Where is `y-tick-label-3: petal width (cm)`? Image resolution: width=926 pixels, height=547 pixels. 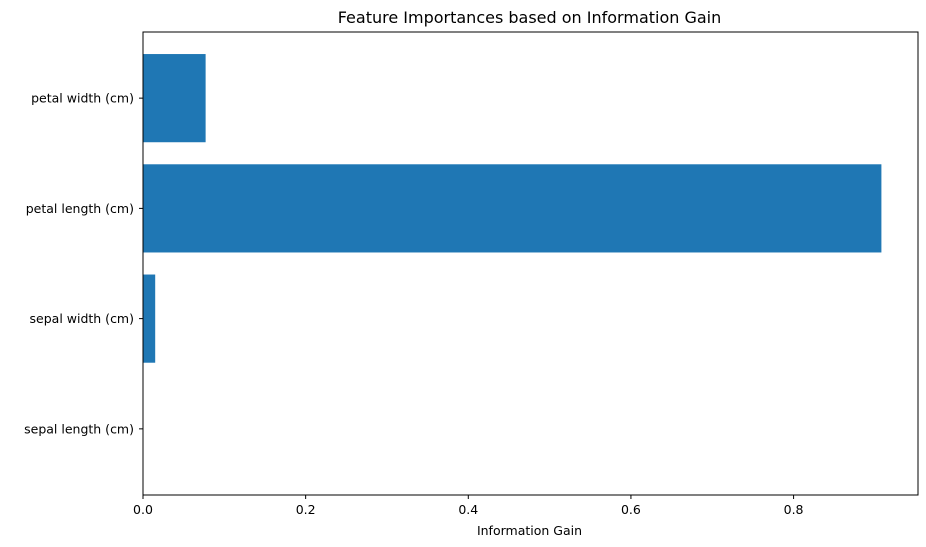 y-tick-label-3: petal width (cm) is located at coordinates (82, 98).